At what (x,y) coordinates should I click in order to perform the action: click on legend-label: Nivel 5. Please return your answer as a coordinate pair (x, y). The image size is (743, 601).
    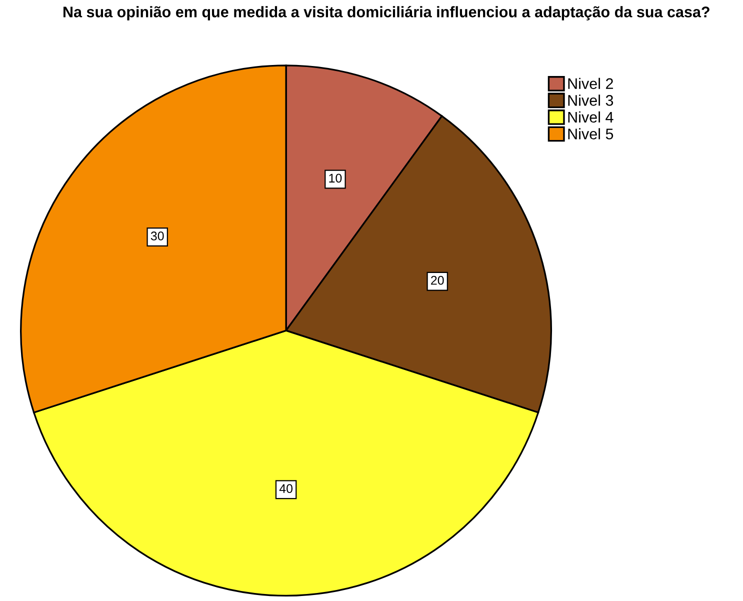
    Looking at the image, I should click on (591, 134).